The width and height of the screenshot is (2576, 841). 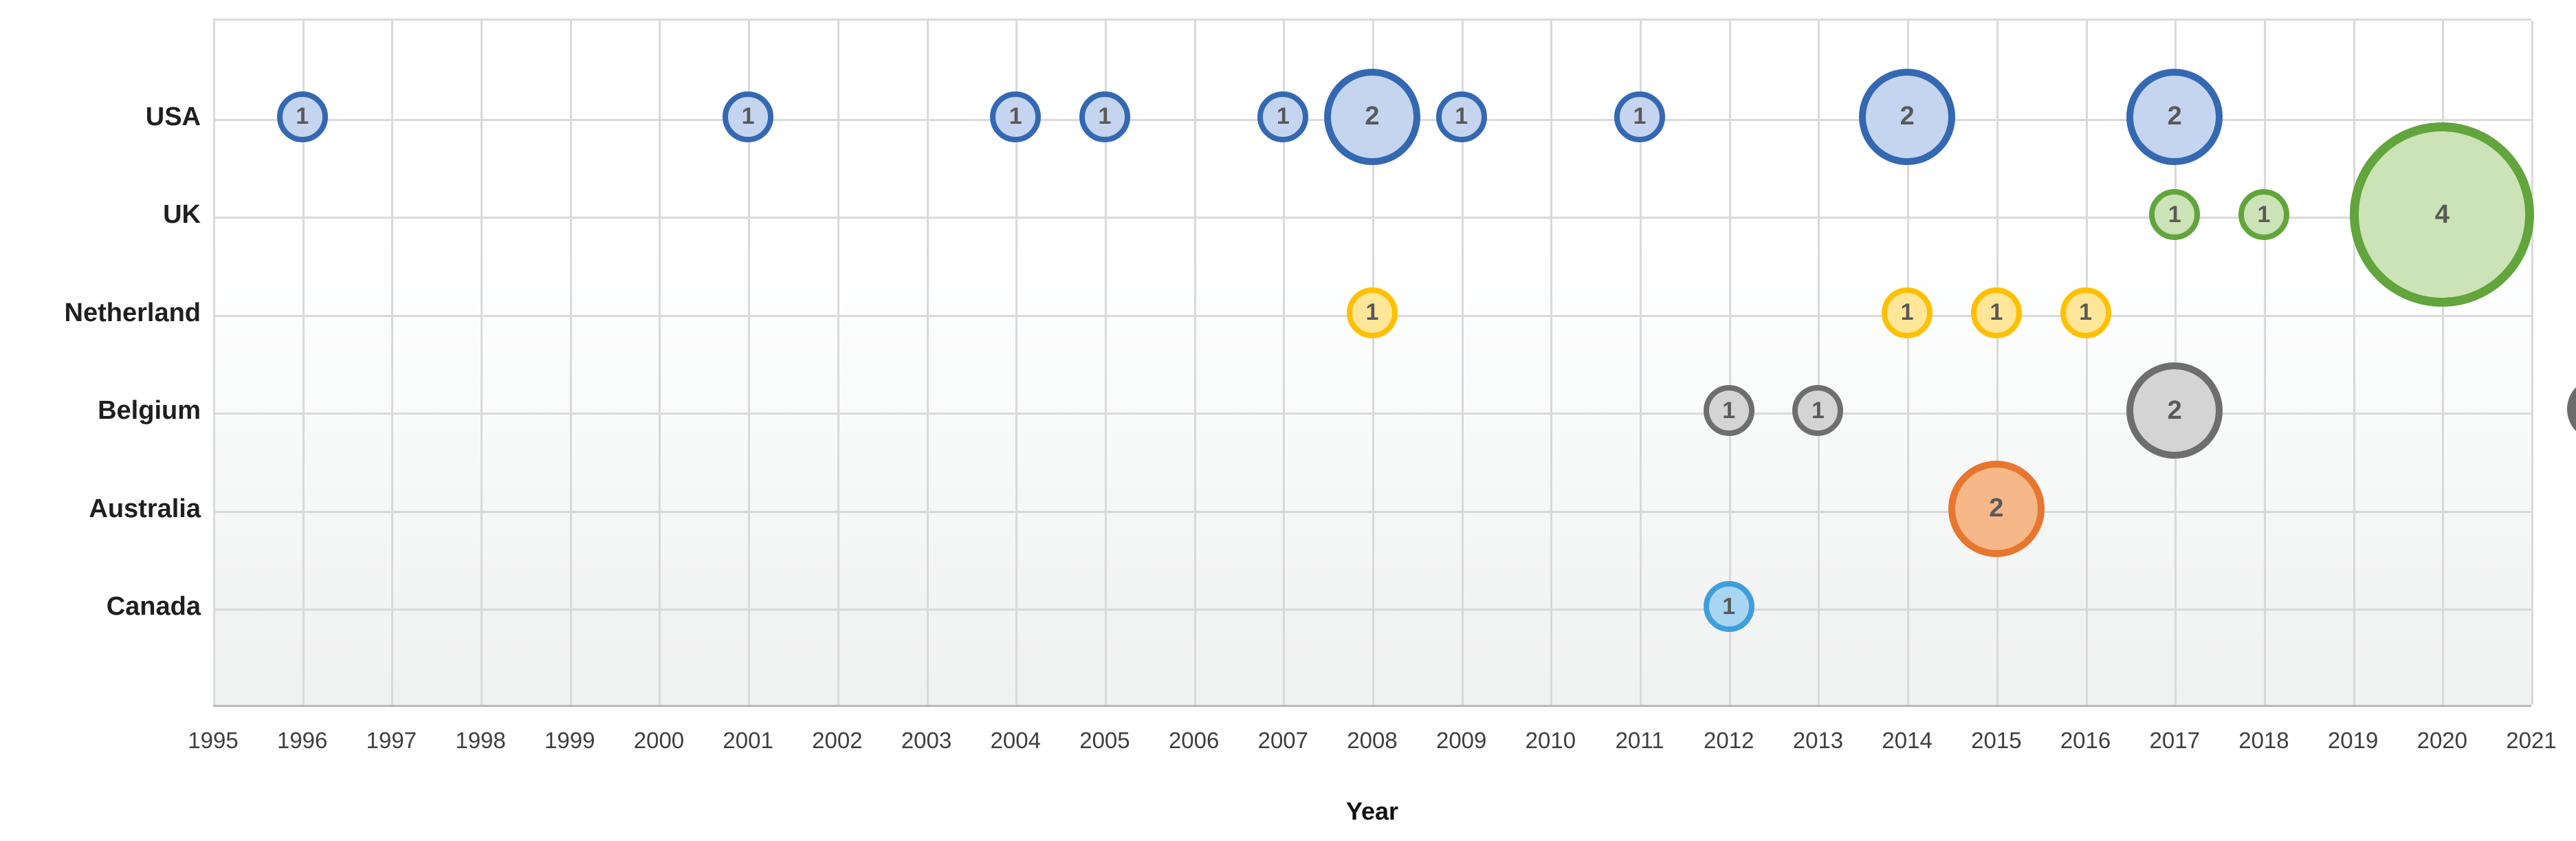 What do you see at coordinates (213, 740) in the screenshot?
I see `x-axis-tick-label: 1995` at bounding box center [213, 740].